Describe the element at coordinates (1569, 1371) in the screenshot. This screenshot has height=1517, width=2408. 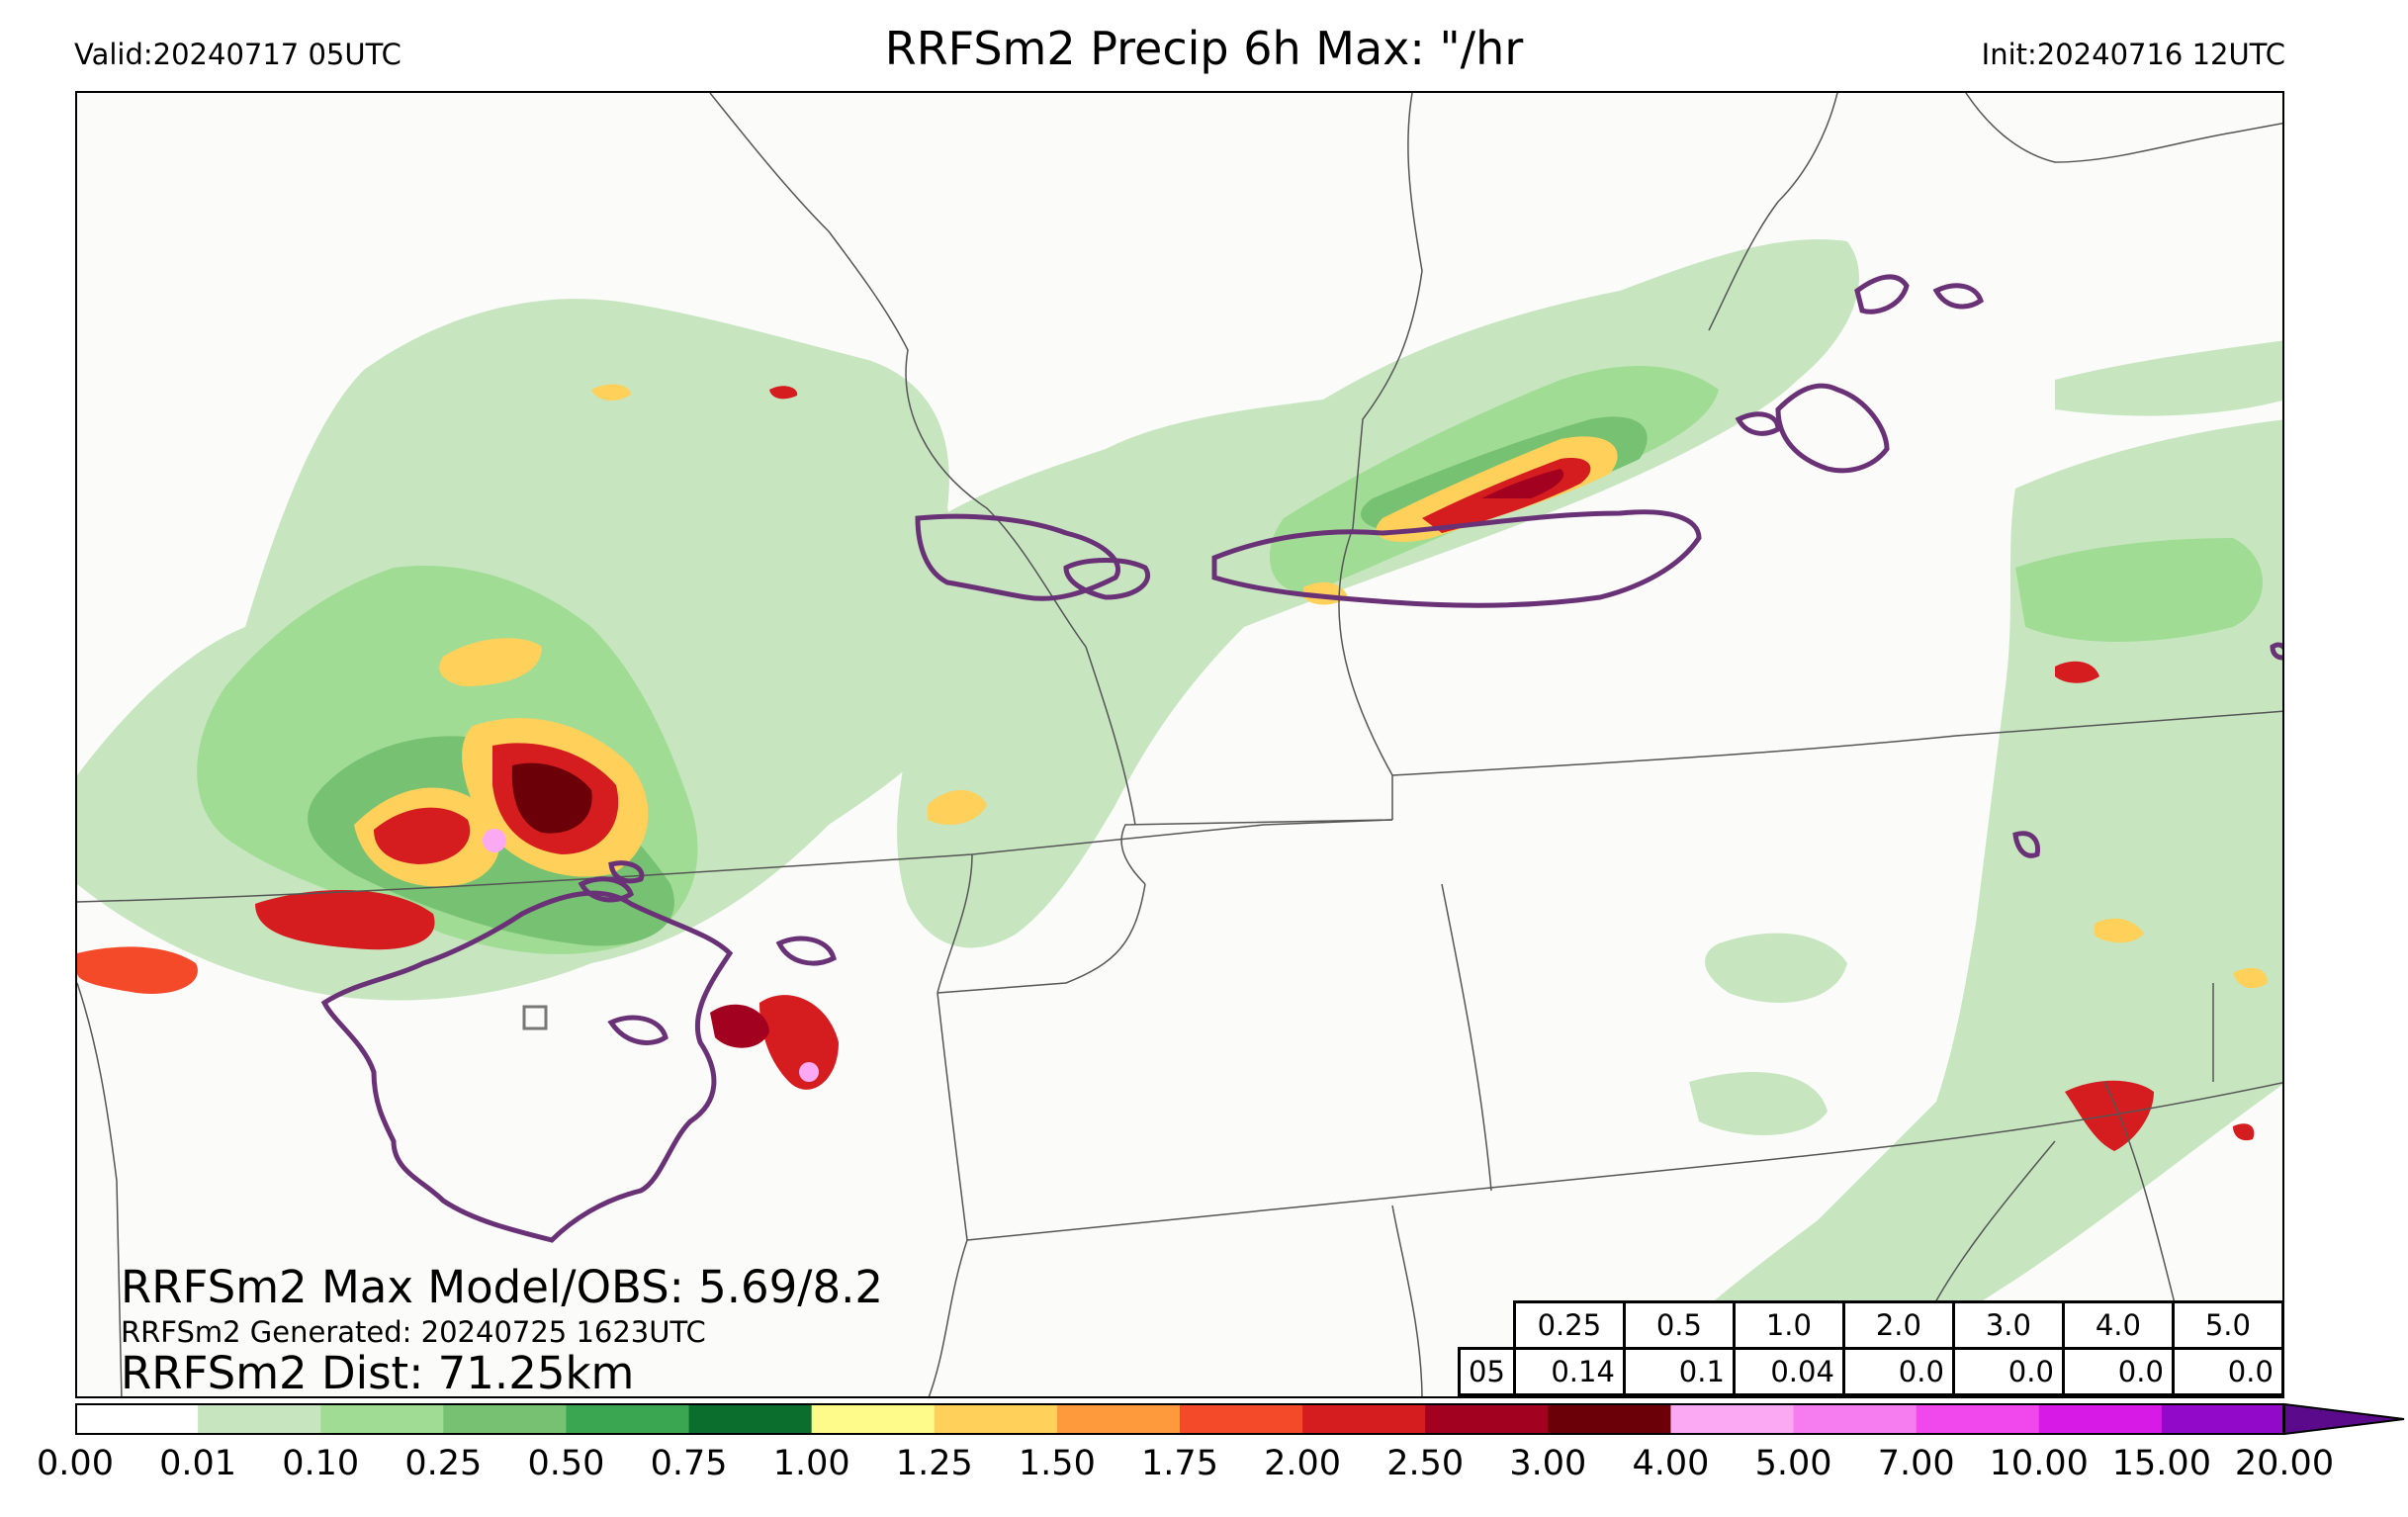
I see `value-cell: 0.14` at that location.